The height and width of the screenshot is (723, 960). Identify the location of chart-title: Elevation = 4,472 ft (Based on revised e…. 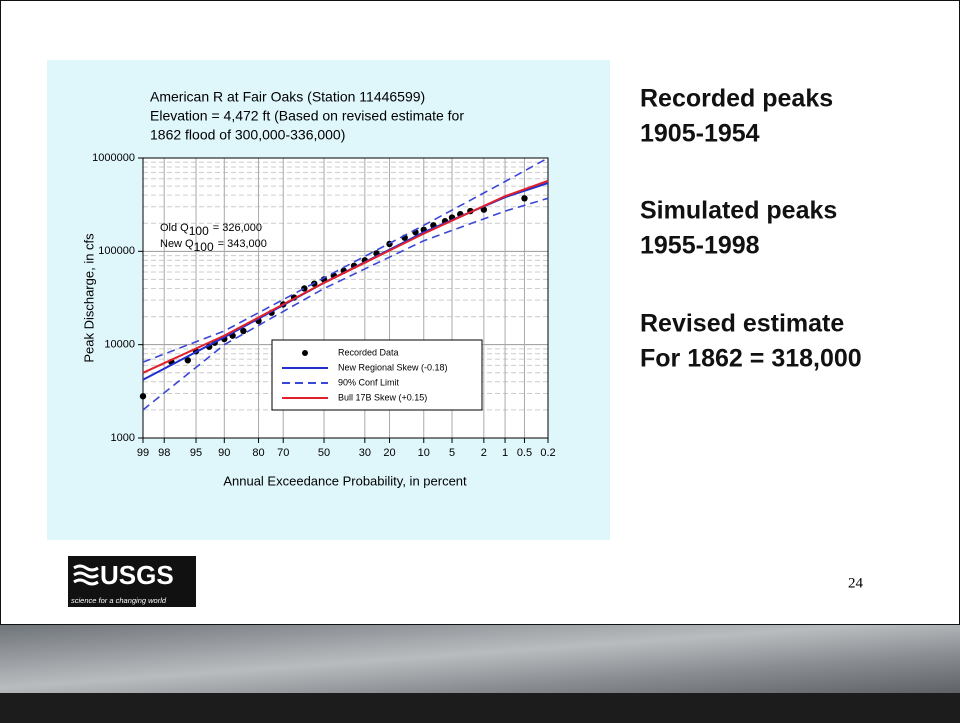
(307, 116).